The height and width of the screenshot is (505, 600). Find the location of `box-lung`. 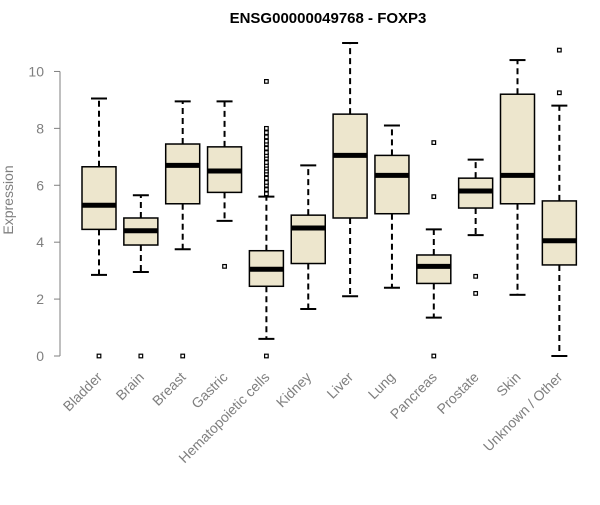

box-lung is located at coordinates (392, 206).